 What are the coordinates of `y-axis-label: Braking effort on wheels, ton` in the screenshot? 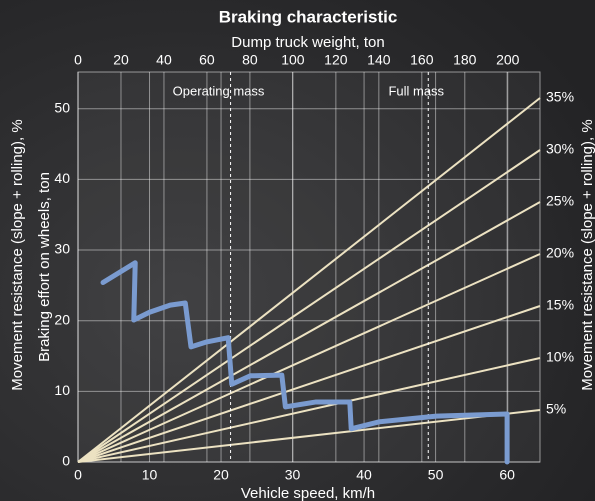 It's located at (44, 267).